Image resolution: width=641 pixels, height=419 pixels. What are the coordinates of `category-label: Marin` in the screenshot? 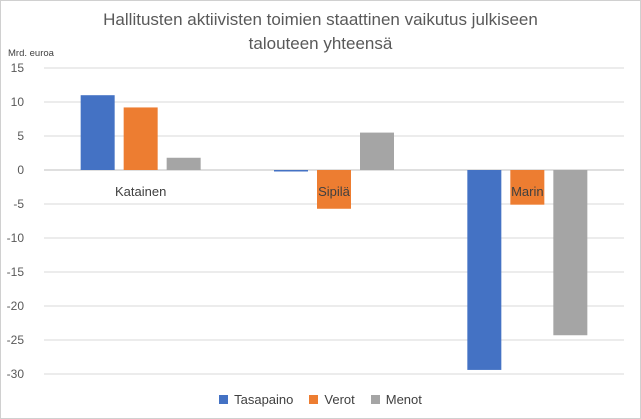 It's located at (527, 191).